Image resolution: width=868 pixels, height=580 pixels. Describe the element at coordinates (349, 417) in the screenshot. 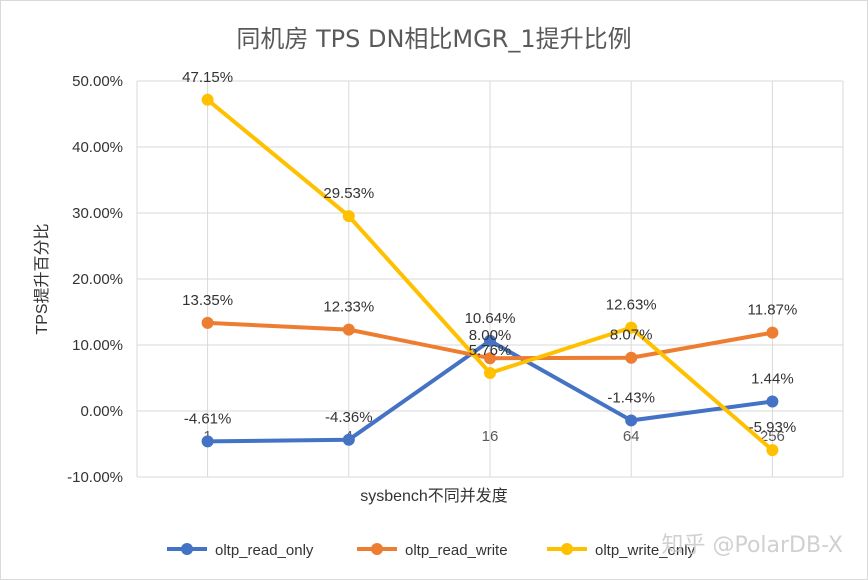

I see `data-label-oltp_read_only: -4.36%` at that location.